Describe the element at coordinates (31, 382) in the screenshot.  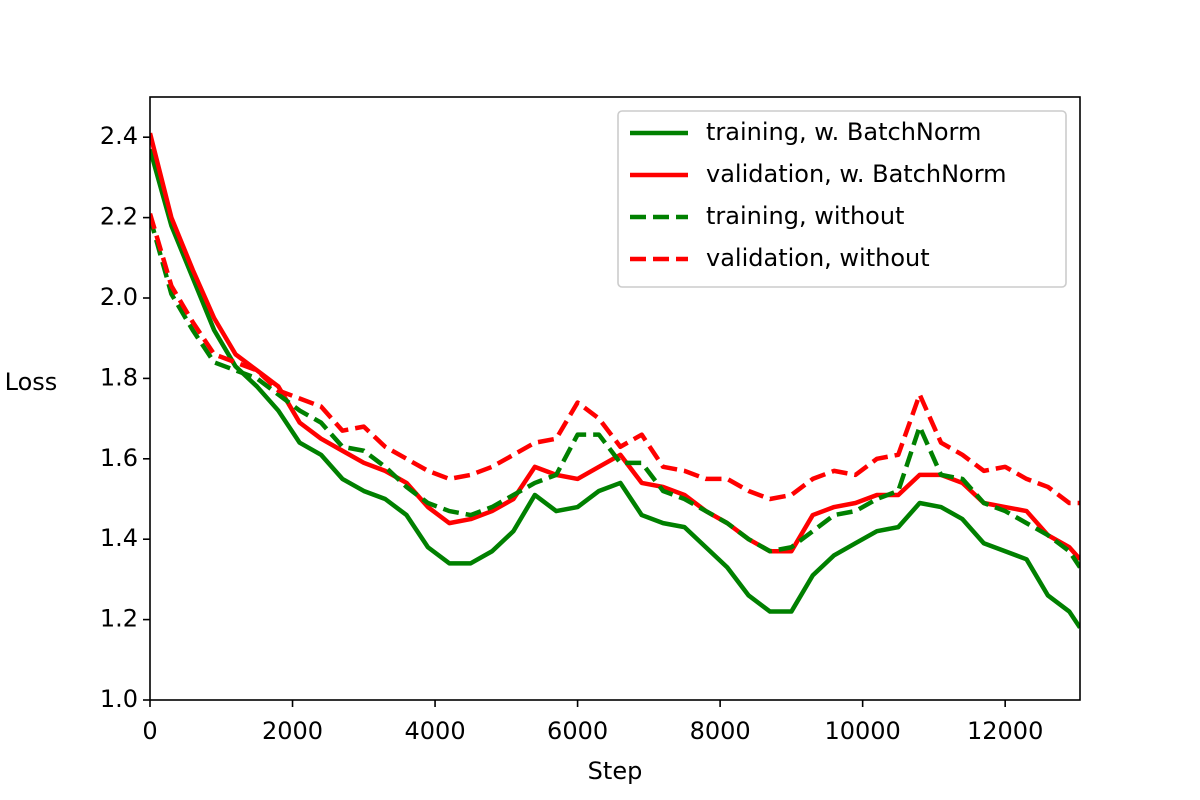
I see `y-axis-label: Loss` at that location.